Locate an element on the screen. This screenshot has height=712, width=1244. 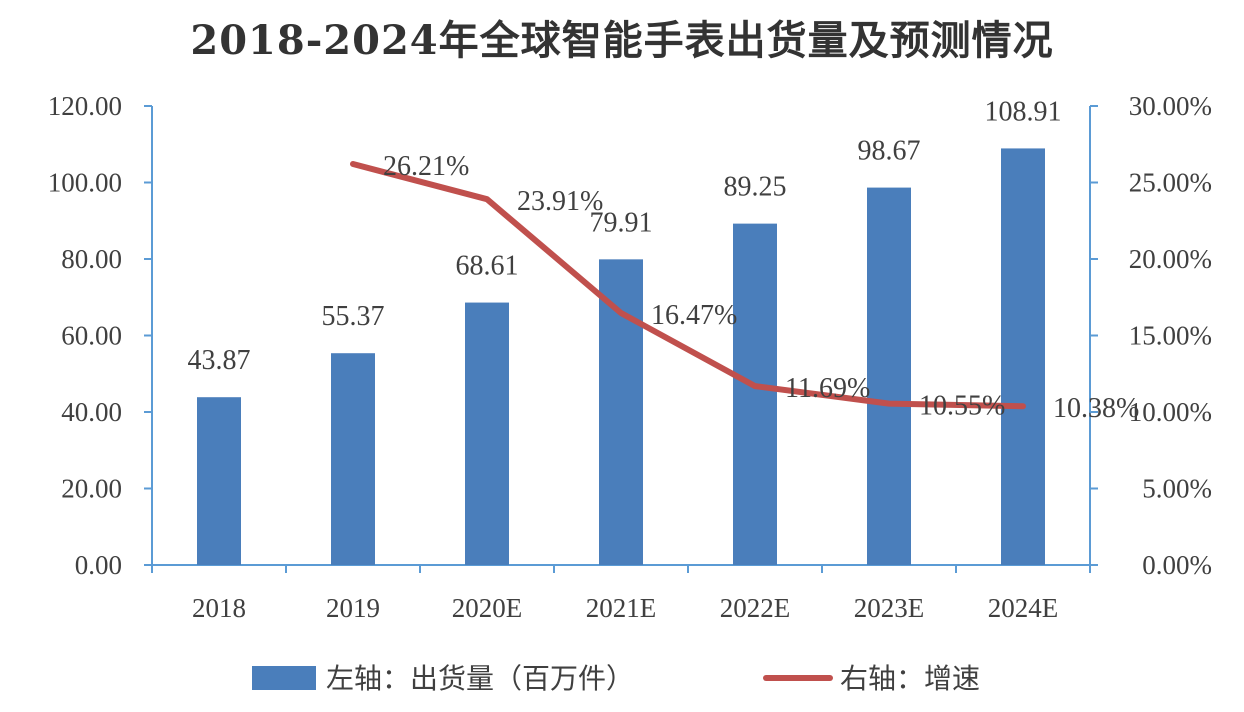
x-axis-tick-label: 2023E is located at coordinates (889, 608).